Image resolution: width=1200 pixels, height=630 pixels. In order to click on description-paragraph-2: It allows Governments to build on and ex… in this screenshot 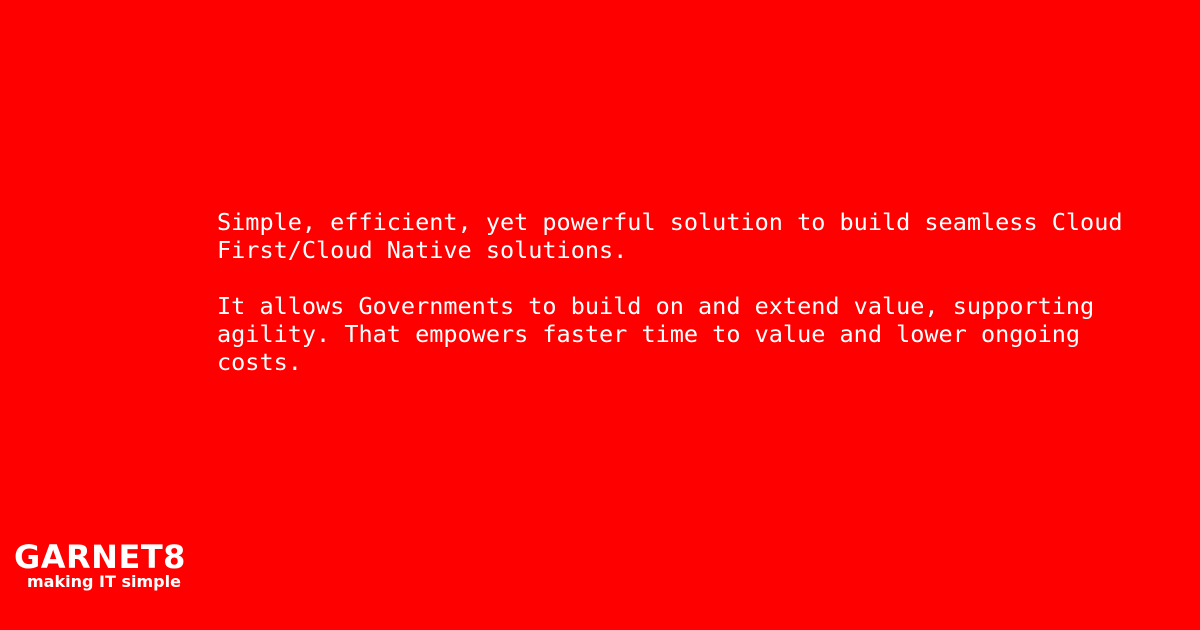, I will do `click(656, 334)`.